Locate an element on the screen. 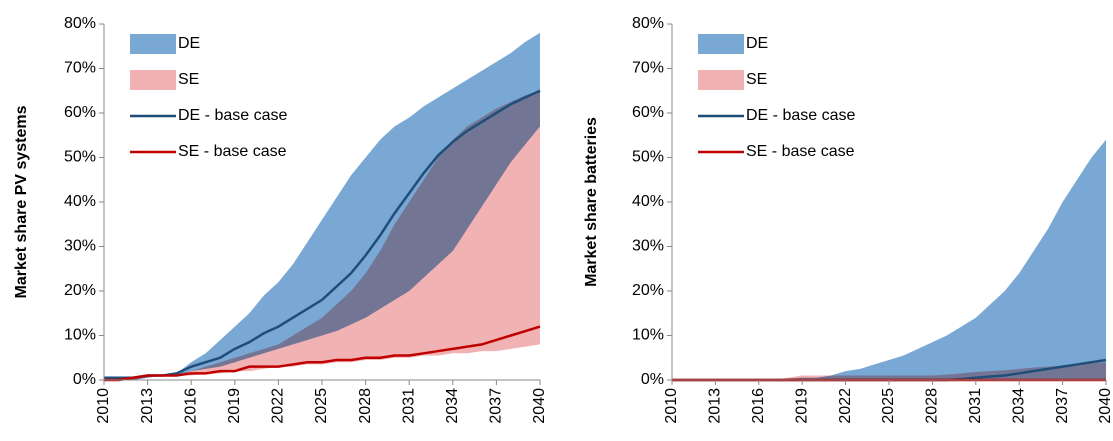 The height and width of the screenshot is (441, 1113). line is located at coordinates (322, 353).